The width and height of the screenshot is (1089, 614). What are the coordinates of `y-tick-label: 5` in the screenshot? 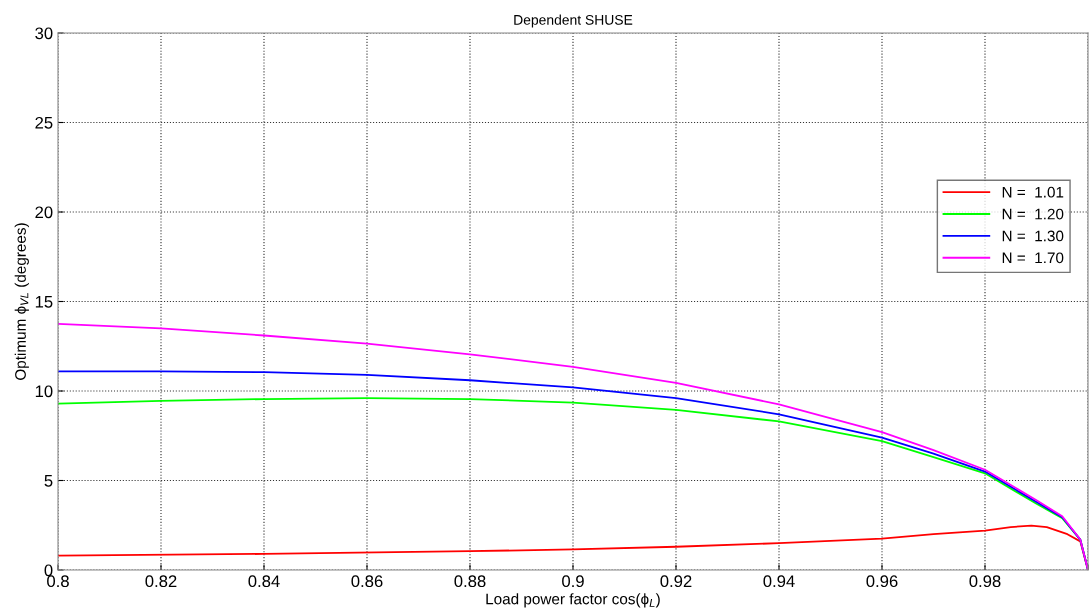 It's located at (48, 481).